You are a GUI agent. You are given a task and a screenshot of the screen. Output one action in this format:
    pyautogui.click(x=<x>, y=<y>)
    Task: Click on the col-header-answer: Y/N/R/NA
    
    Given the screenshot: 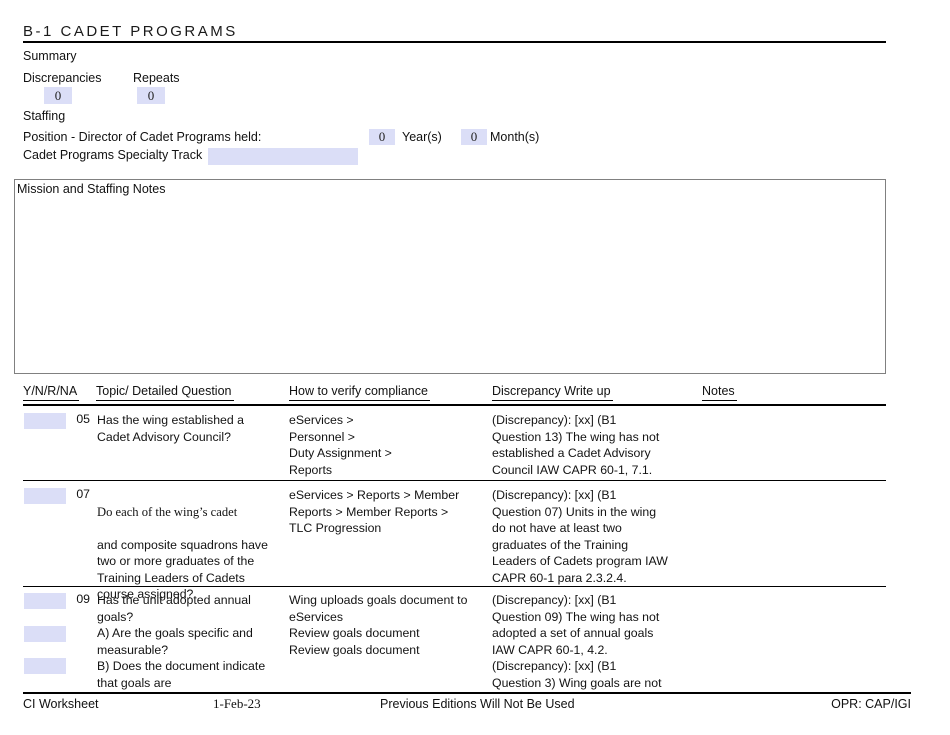 What is the action you would take?
    pyautogui.click(x=51, y=392)
    